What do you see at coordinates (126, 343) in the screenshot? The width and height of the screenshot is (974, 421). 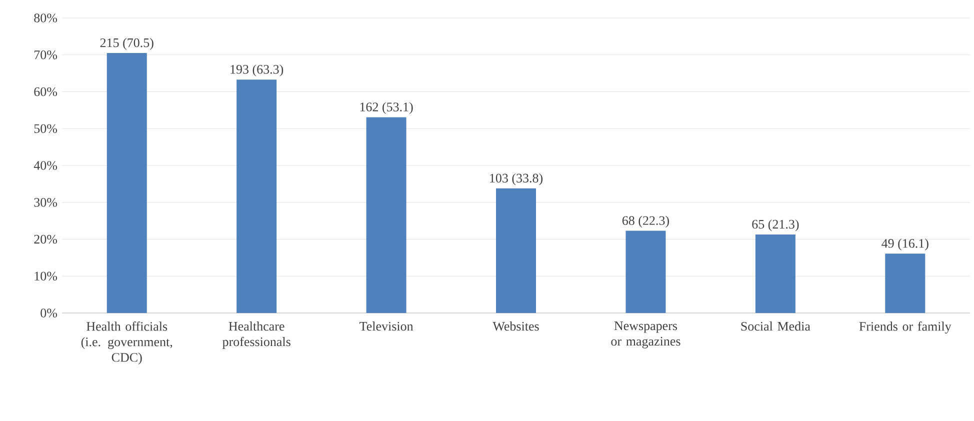 I see `x-tick-label: Health officials (i.e. government, CDC)` at bounding box center [126, 343].